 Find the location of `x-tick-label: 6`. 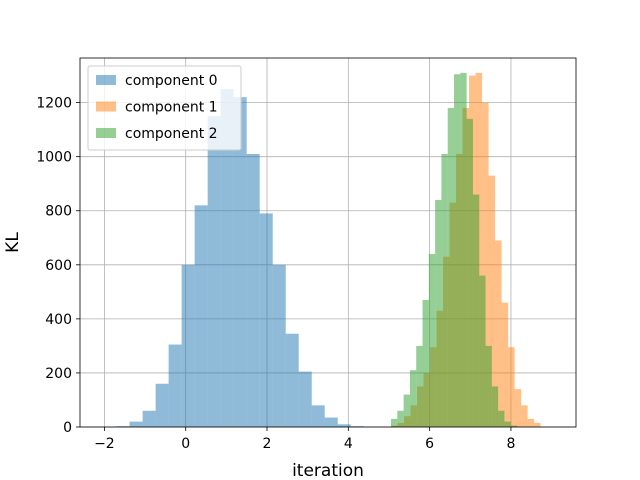

x-tick-label: 6 is located at coordinates (429, 444).